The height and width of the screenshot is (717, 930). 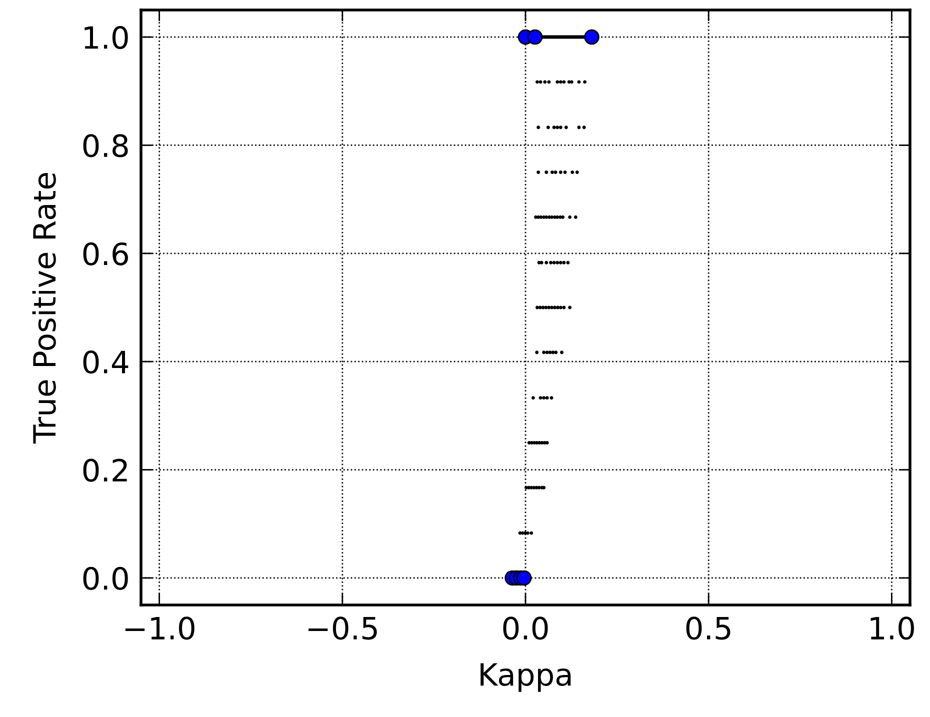 I want to click on y-tick-label: 0.4, so click(x=105, y=362).